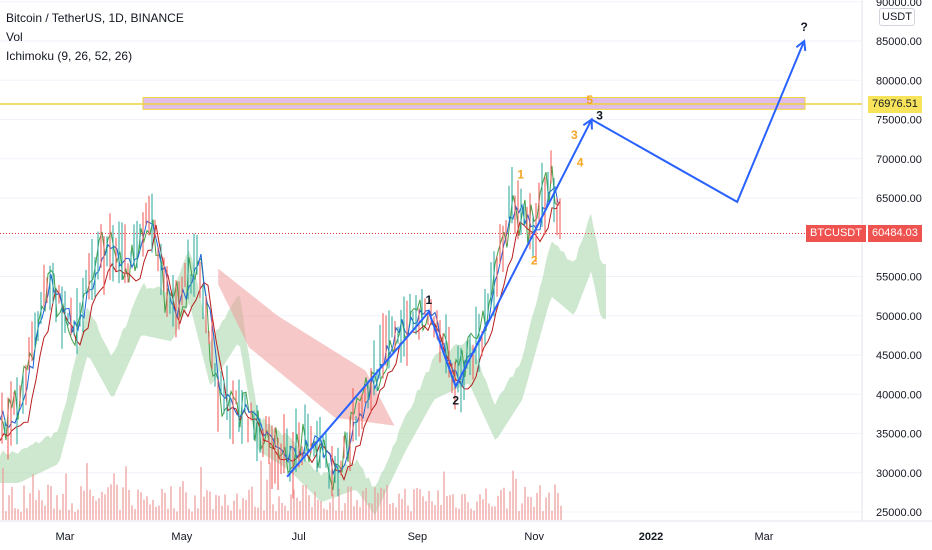  Describe the element at coordinates (580, 163) in the screenshot. I see `orange-wave-label-4: 4` at that location.